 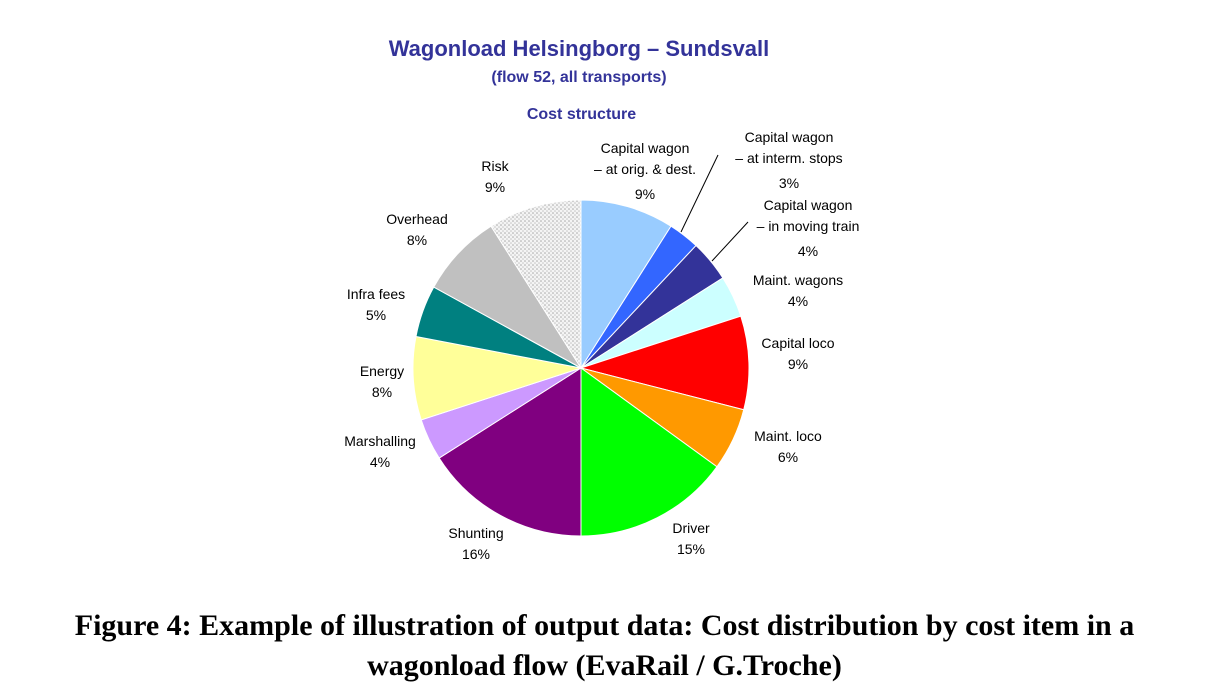 What do you see at coordinates (579, 48) in the screenshot?
I see `chart-title: Wagonload Helsingborg – Sundsvall` at bounding box center [579, 48].